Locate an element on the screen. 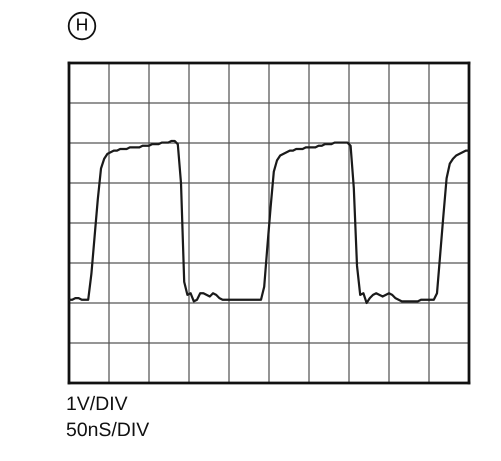 Image resolution: width=501 pixels, height=461 pixels. chart-title: H is located at coordinates (82, 24).